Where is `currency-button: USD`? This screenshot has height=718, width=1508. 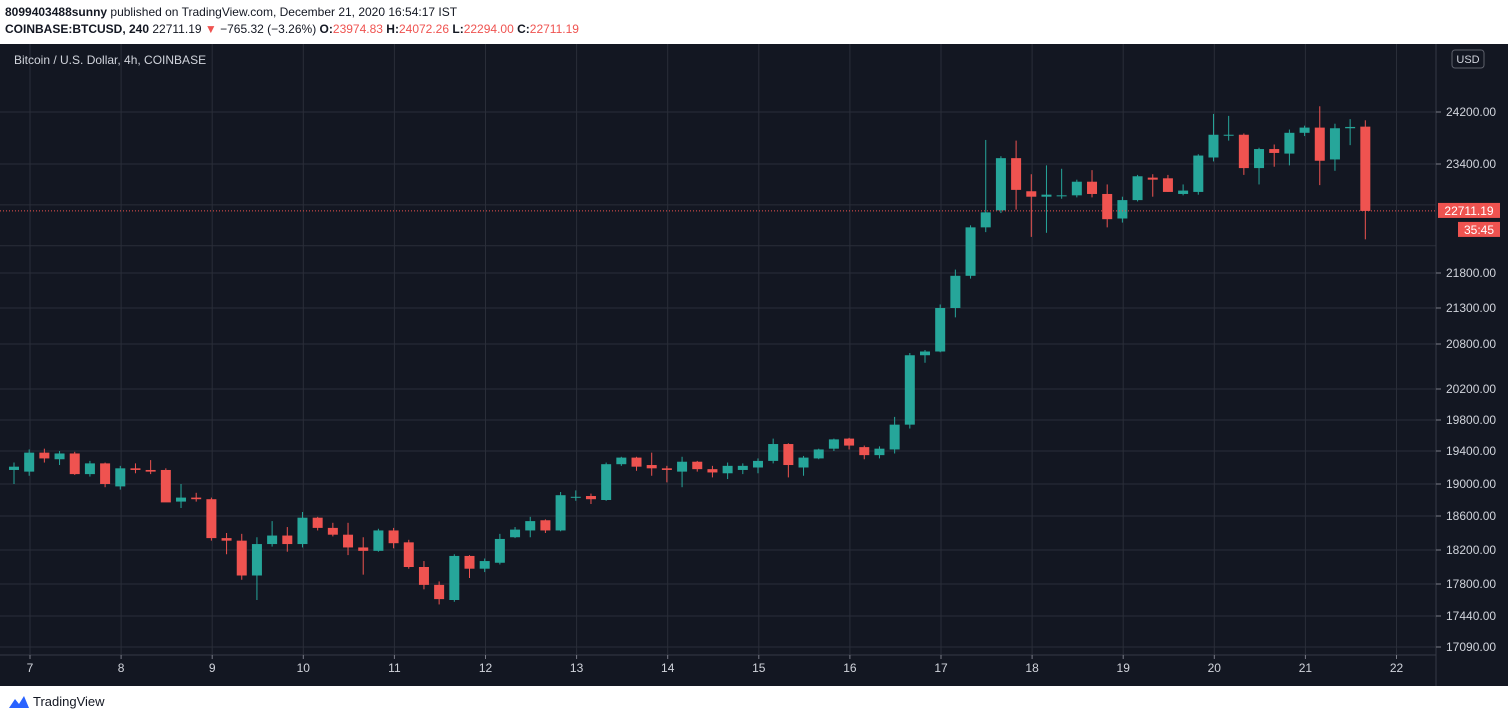
currency-button: USD is located at coordinates (1468, 59).